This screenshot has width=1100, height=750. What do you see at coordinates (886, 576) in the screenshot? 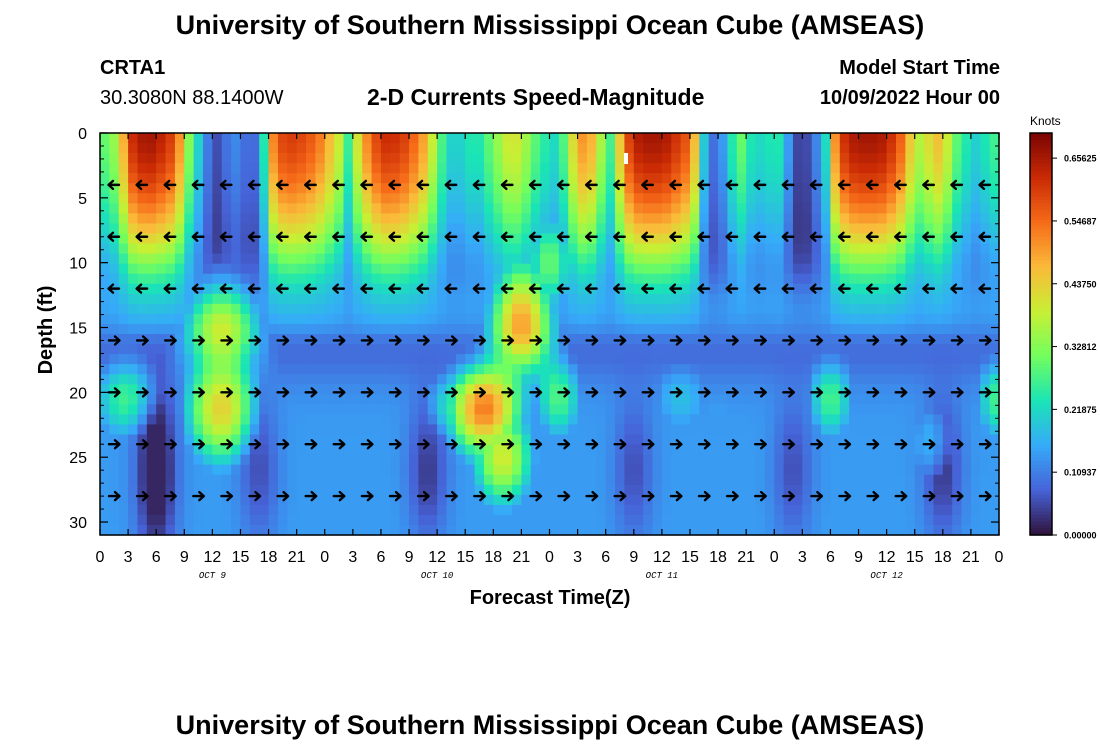
I see `day-label: OCT 12` at bounding box center [886, 576].